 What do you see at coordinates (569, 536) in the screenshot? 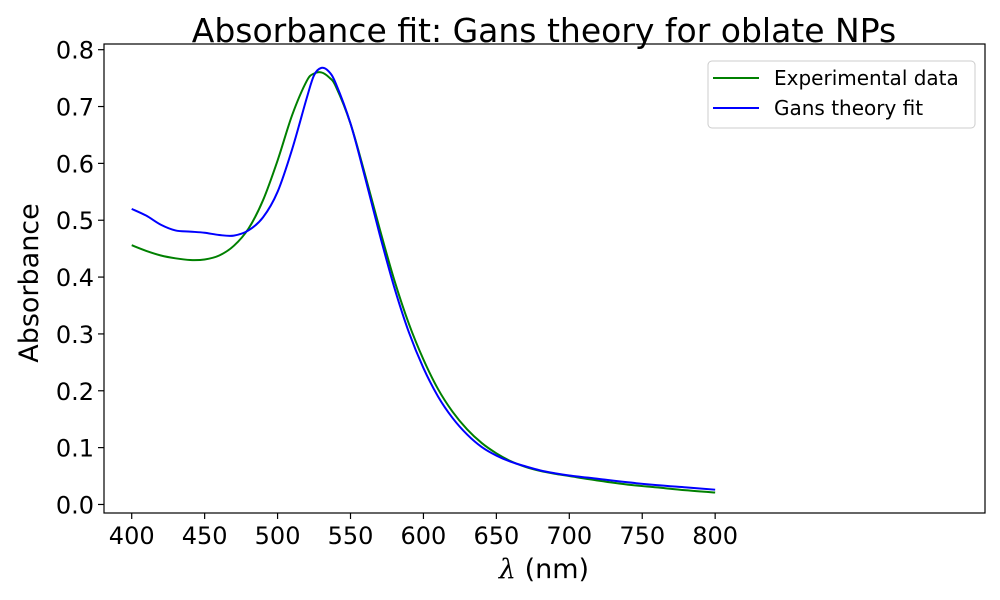
I see `x-tick-label: 700` at bounding box center [569, 536].